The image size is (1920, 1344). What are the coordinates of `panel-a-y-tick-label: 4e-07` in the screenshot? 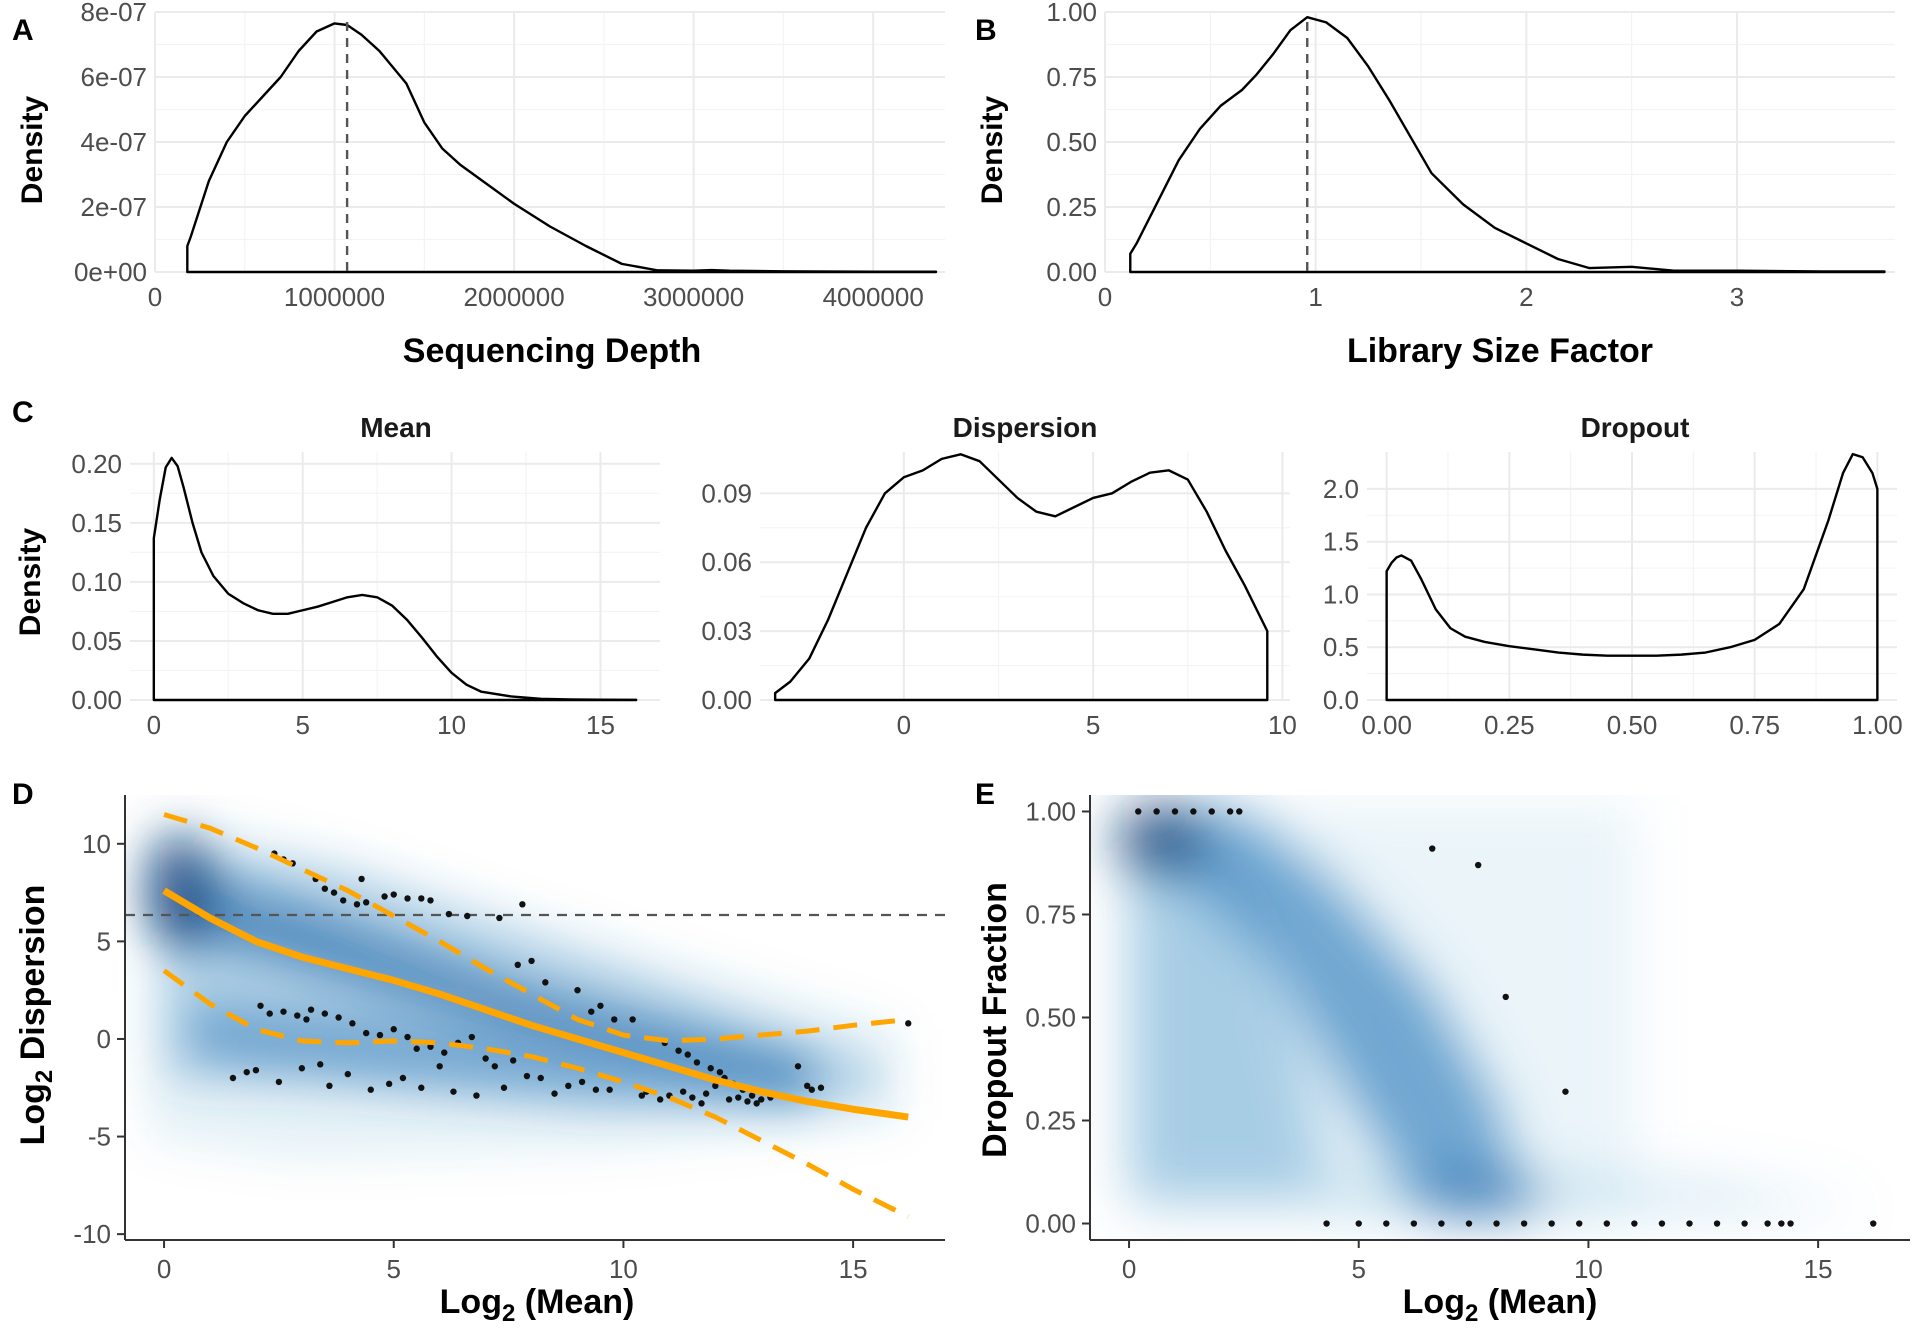 It's located at (114, 142).